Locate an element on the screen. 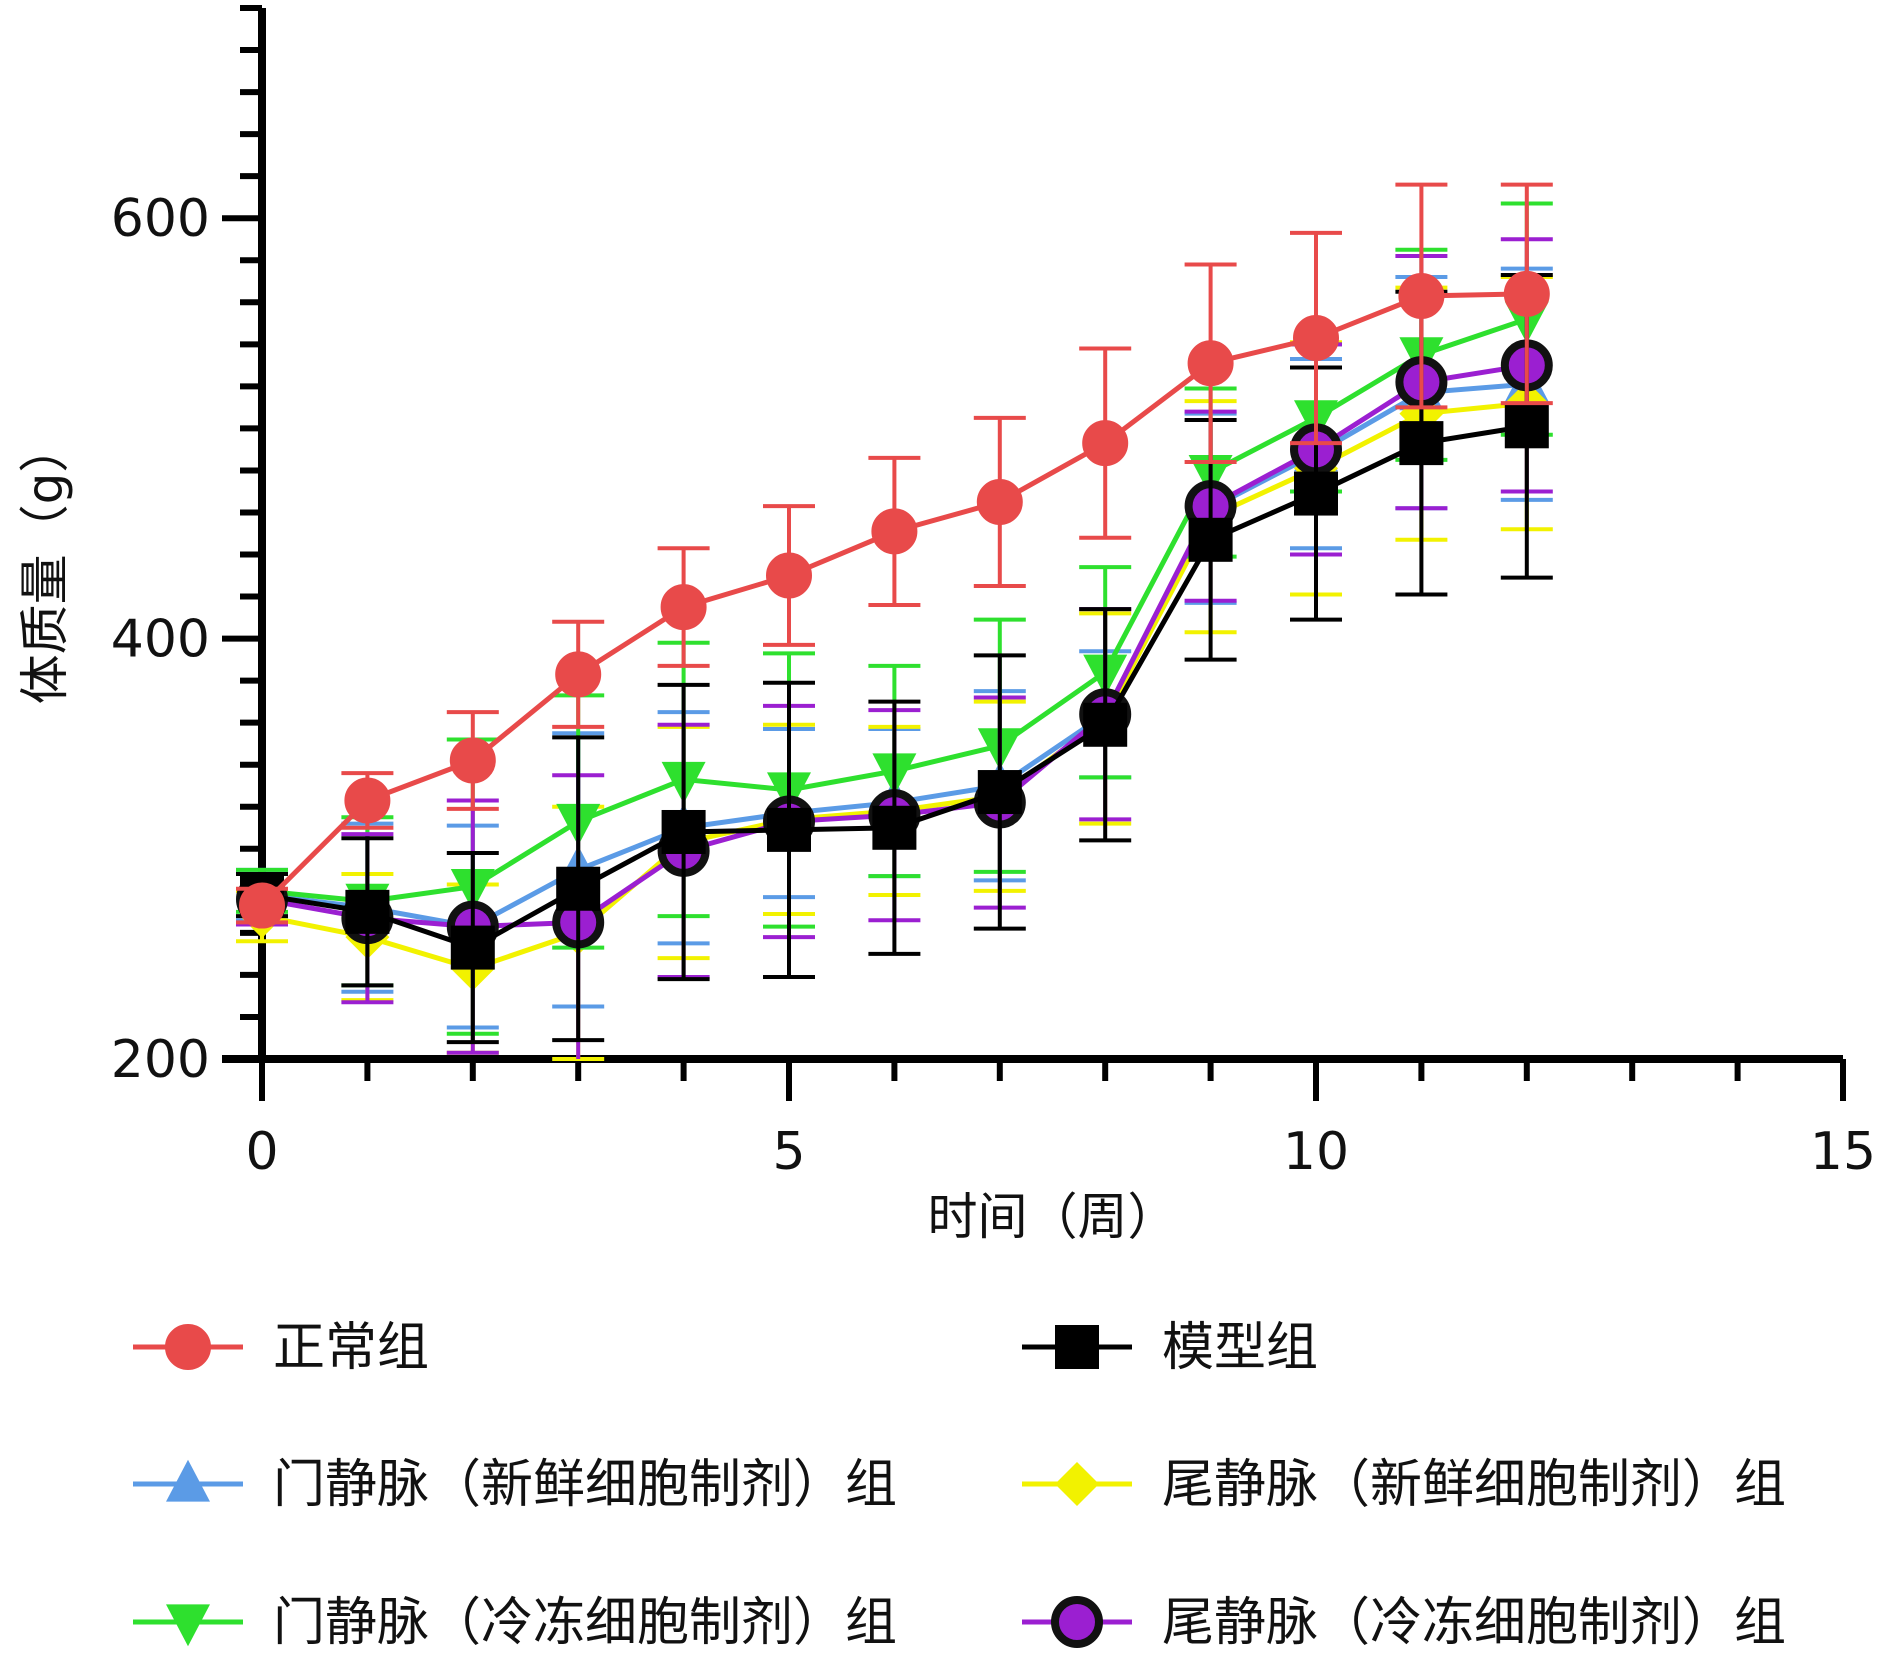 The image size is (1890, 1657). x-axis-title: 时间（周） is located at coordinates (1053, 1217).